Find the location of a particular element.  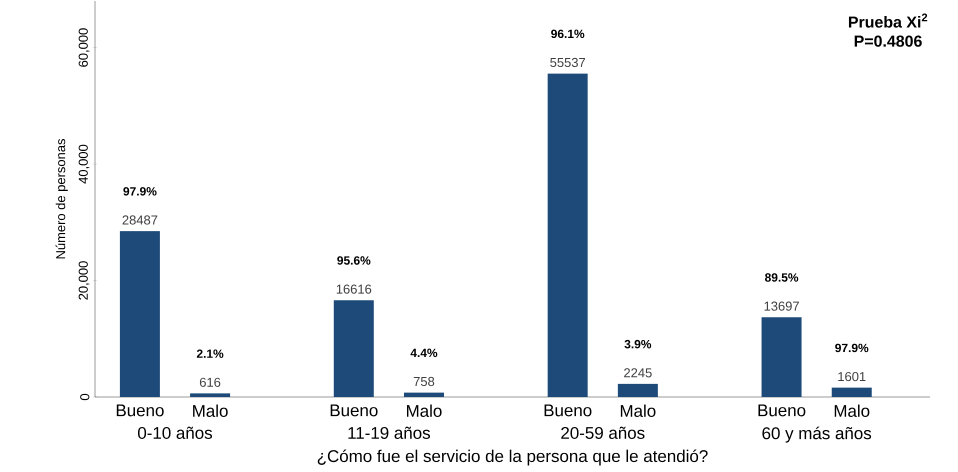

y-tick-label: 20,000 is located at coordinates (84, 280).